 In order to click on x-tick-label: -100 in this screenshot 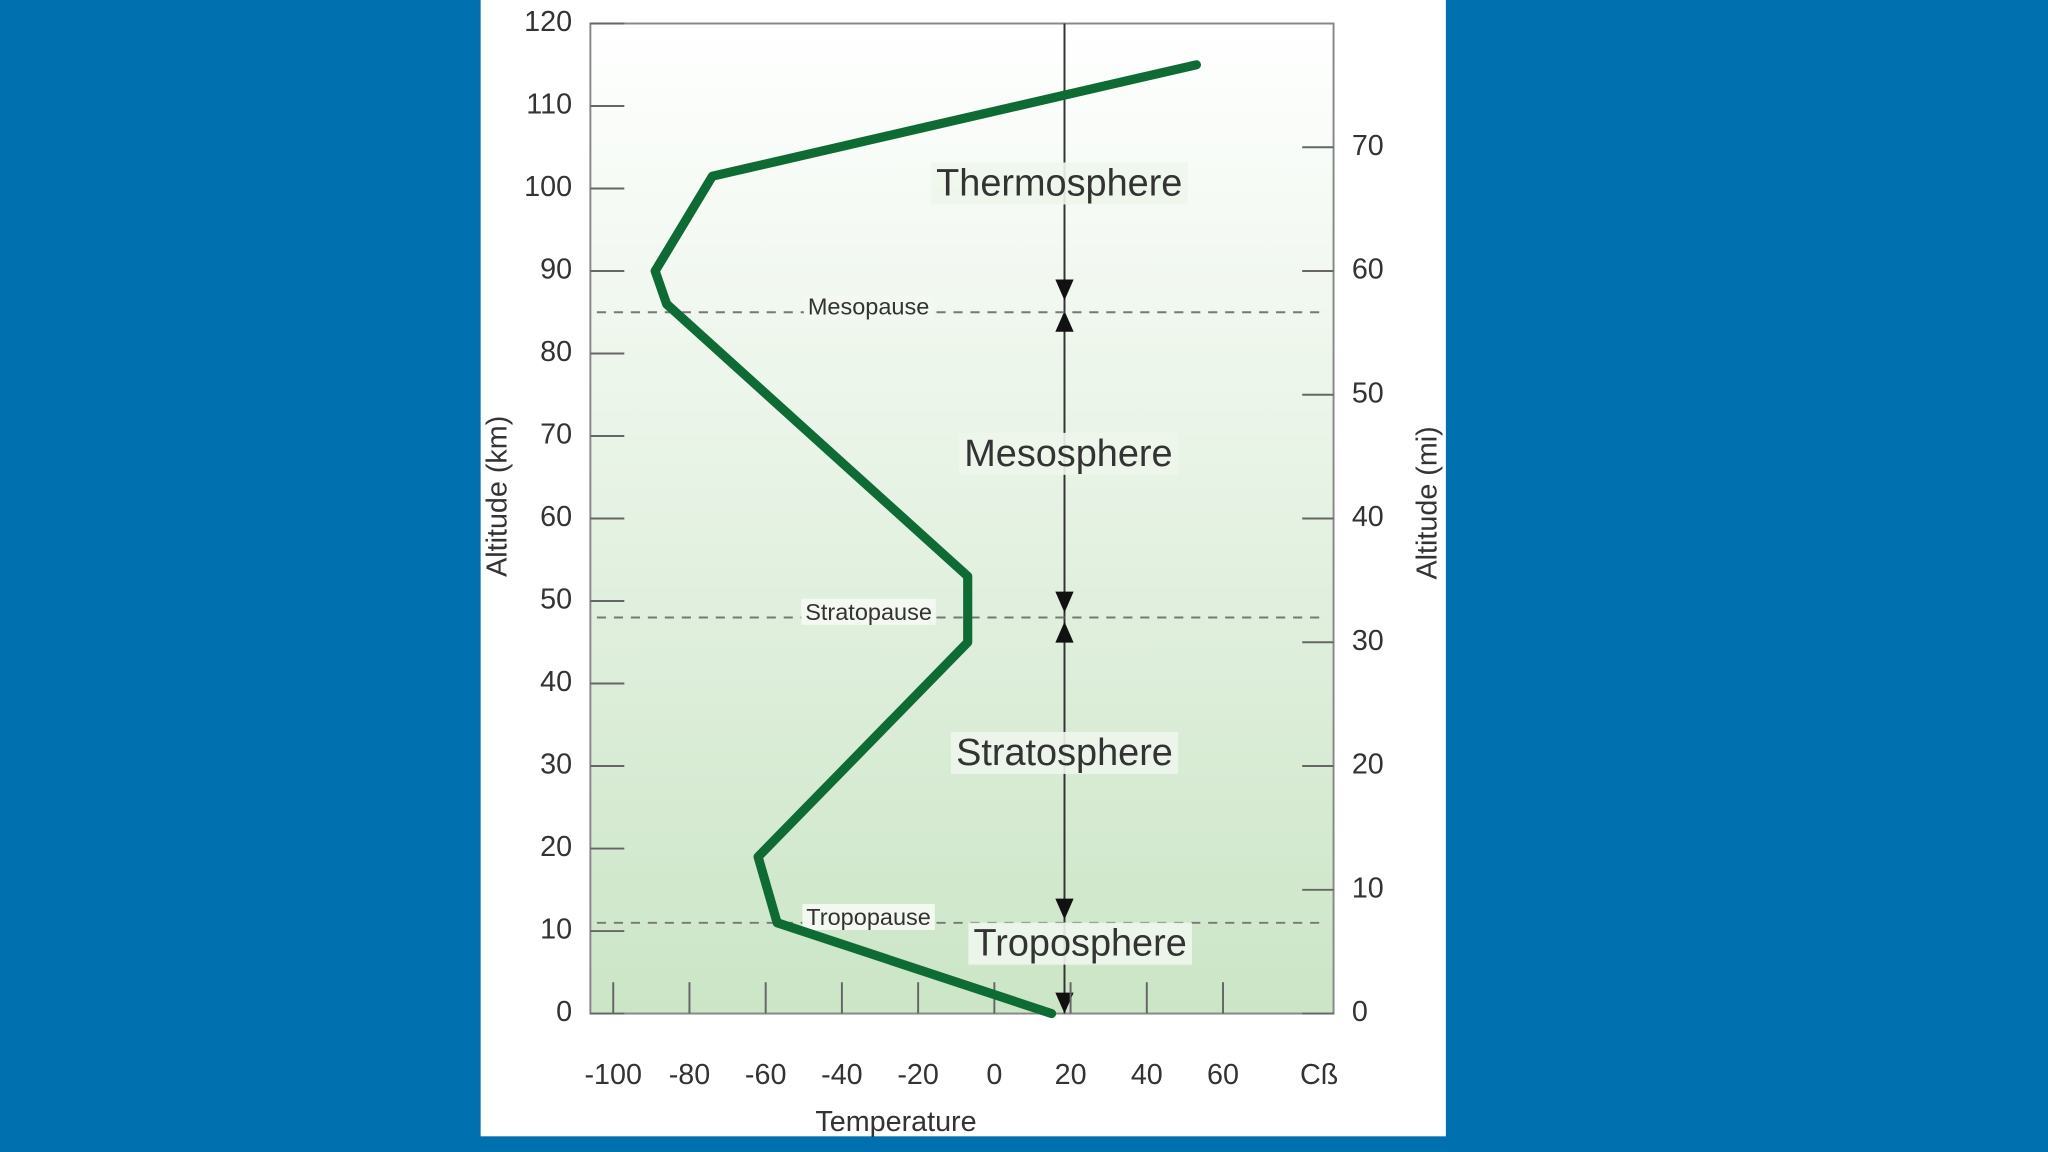, I will do `click(612, 1075)`.